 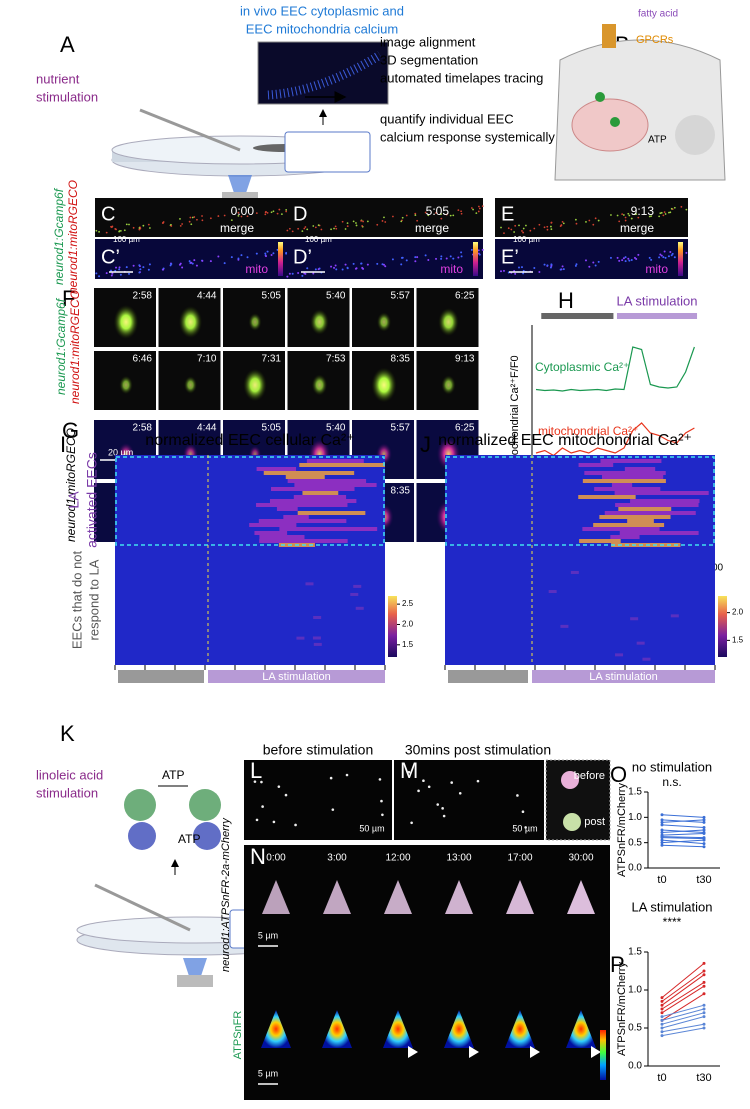 I want to click on reporter: neurod1:mitoRGECO, so click(x=75, y=347).